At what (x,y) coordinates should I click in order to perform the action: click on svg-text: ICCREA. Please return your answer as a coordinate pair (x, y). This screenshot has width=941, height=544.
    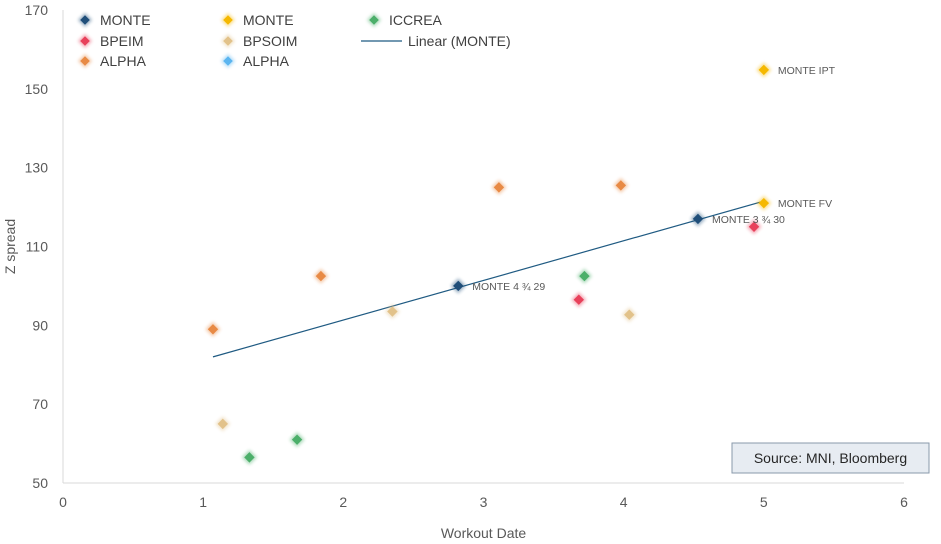
    Looking at the image, I should click on (416, 20).